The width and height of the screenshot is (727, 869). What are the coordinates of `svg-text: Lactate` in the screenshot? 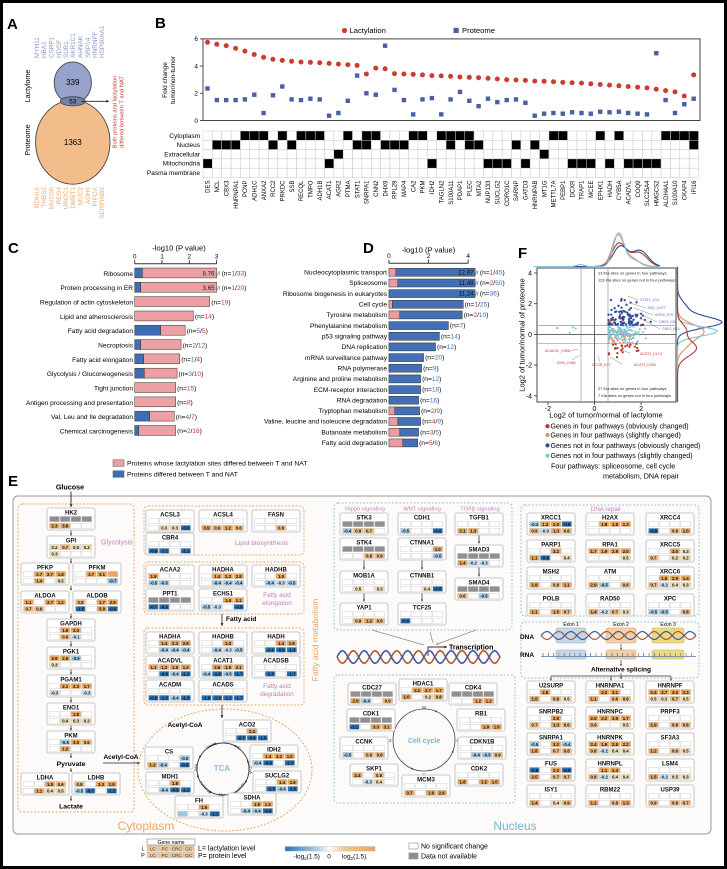 It's located at (71, 807).